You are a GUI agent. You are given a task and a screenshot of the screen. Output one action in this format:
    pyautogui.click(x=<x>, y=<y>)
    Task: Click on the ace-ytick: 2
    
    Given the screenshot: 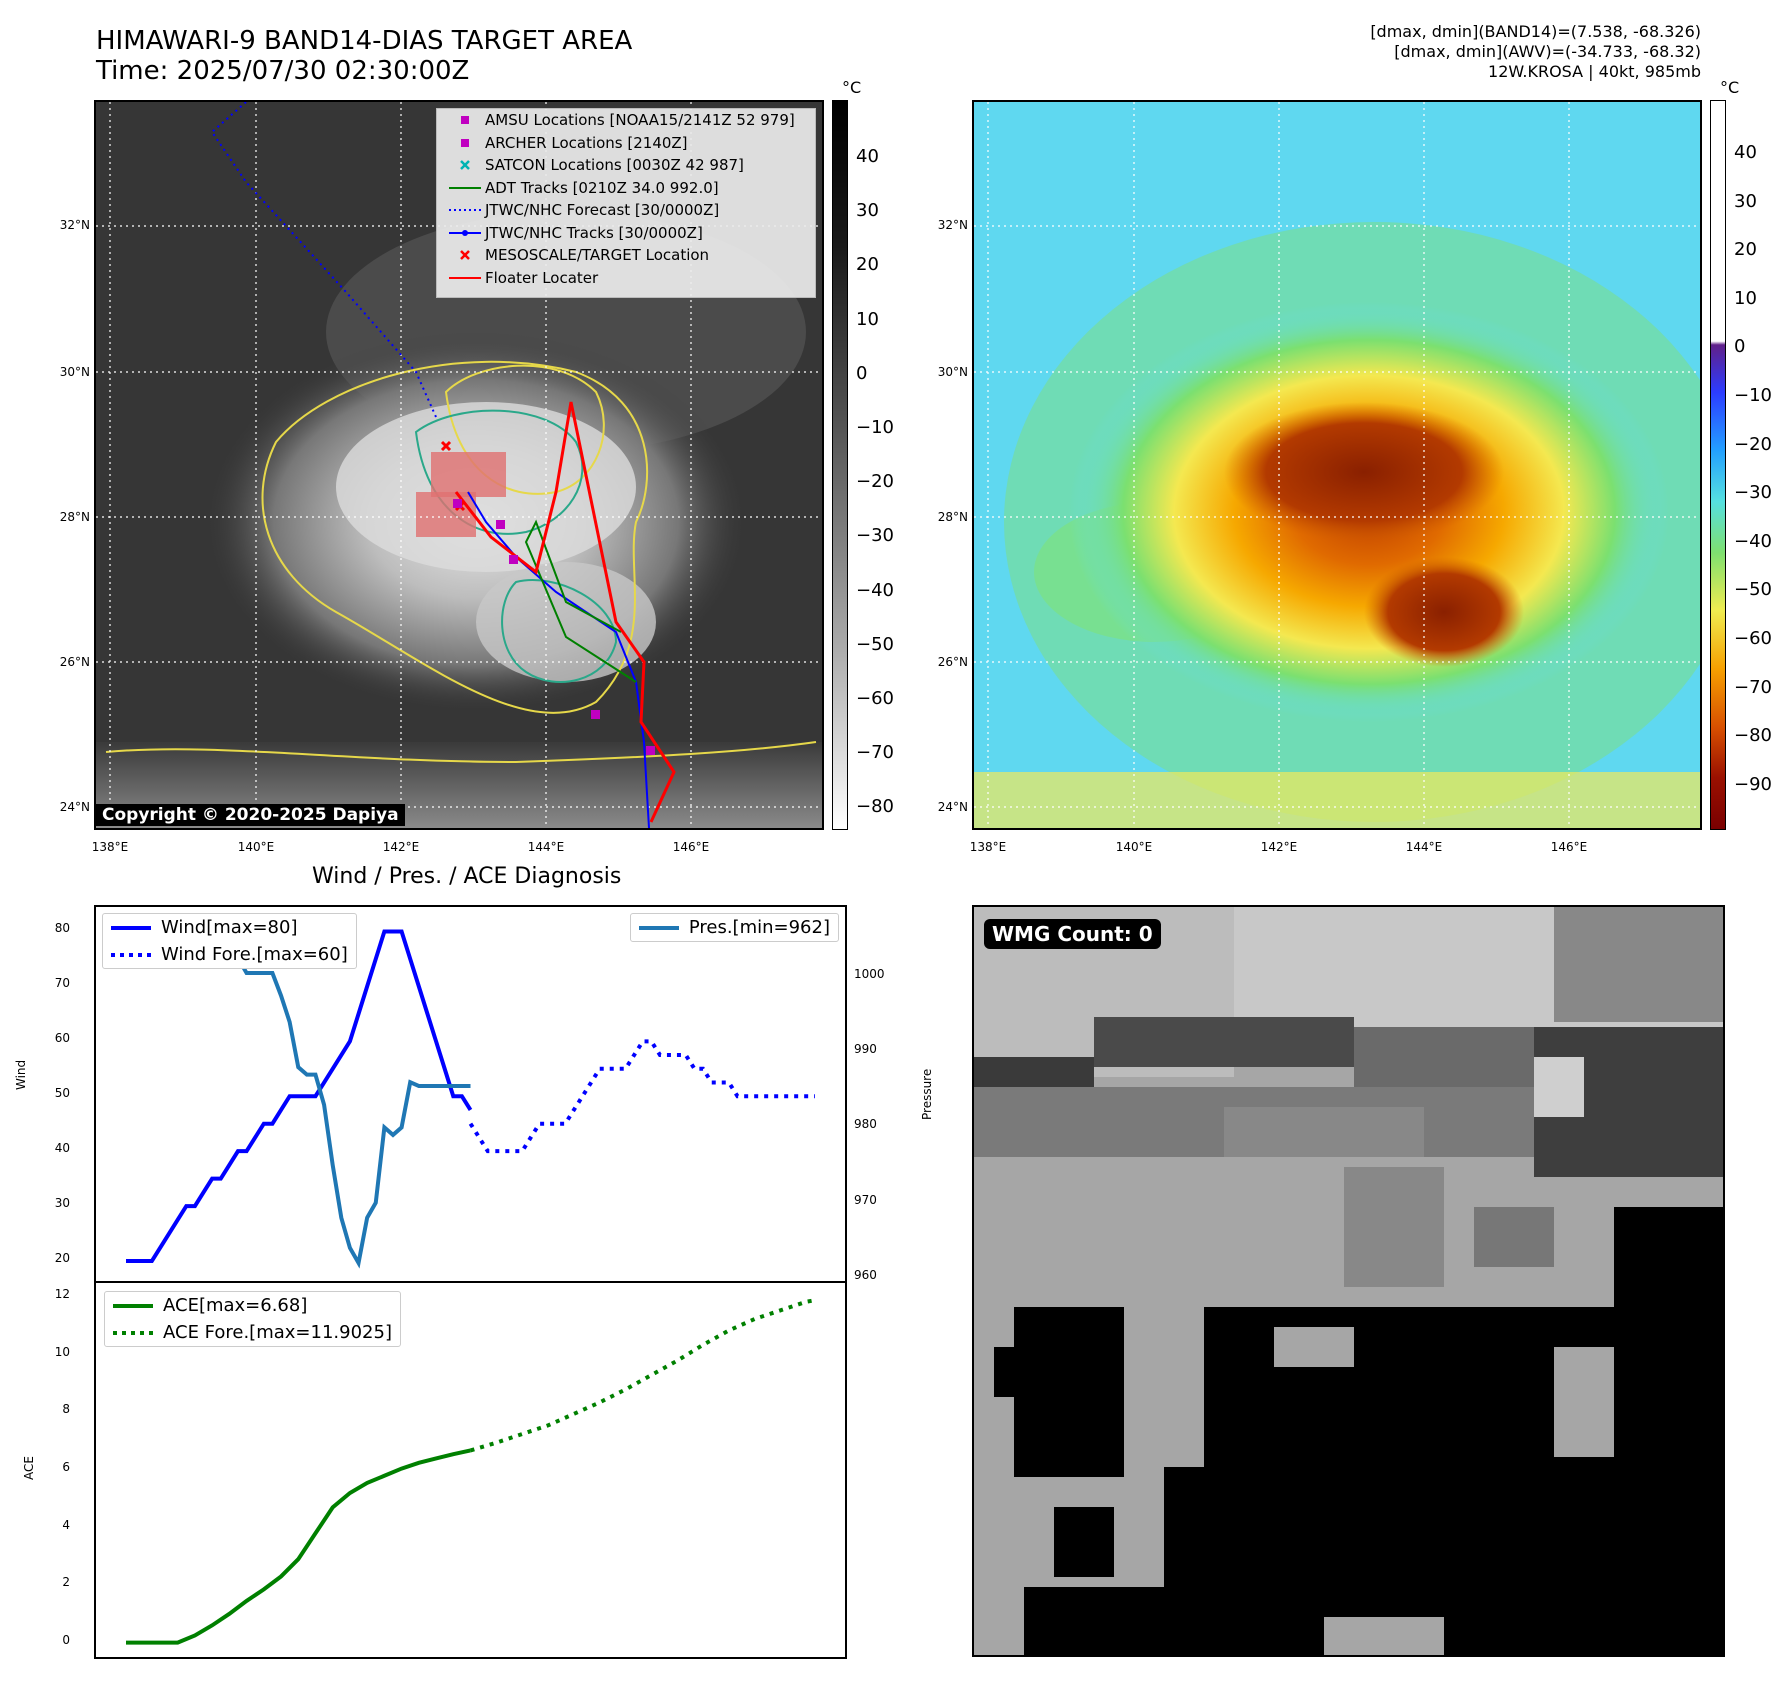 What is the action you would take?
    pyautogui.click(x=66, y=1582)
    